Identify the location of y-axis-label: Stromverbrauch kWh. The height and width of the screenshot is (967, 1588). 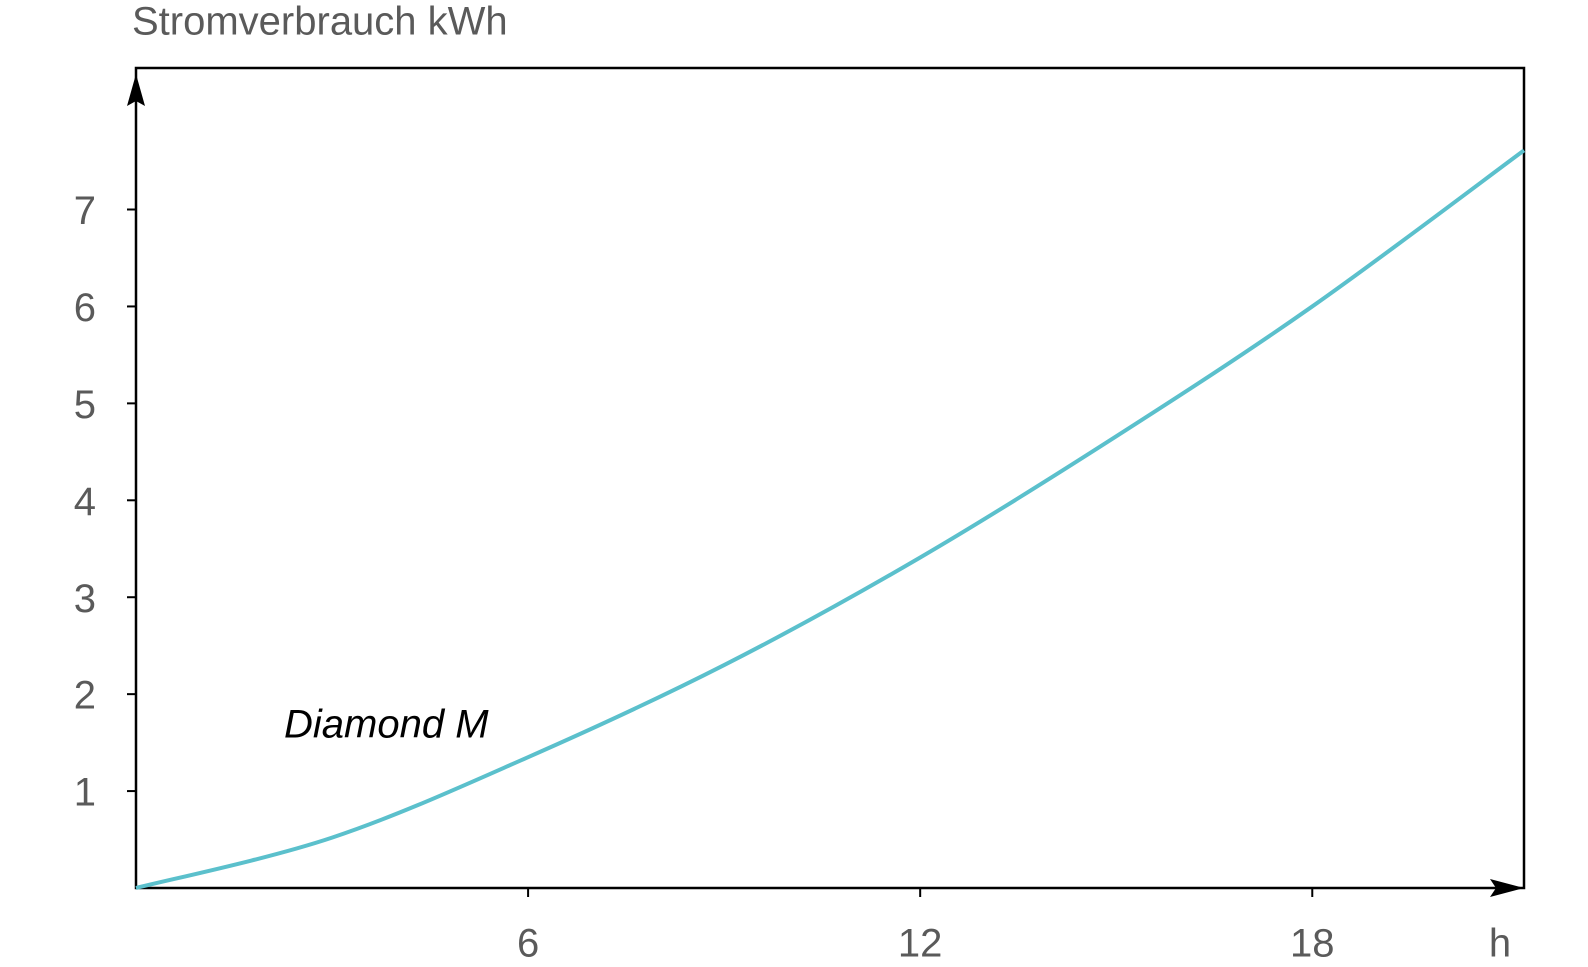
(320, 22).